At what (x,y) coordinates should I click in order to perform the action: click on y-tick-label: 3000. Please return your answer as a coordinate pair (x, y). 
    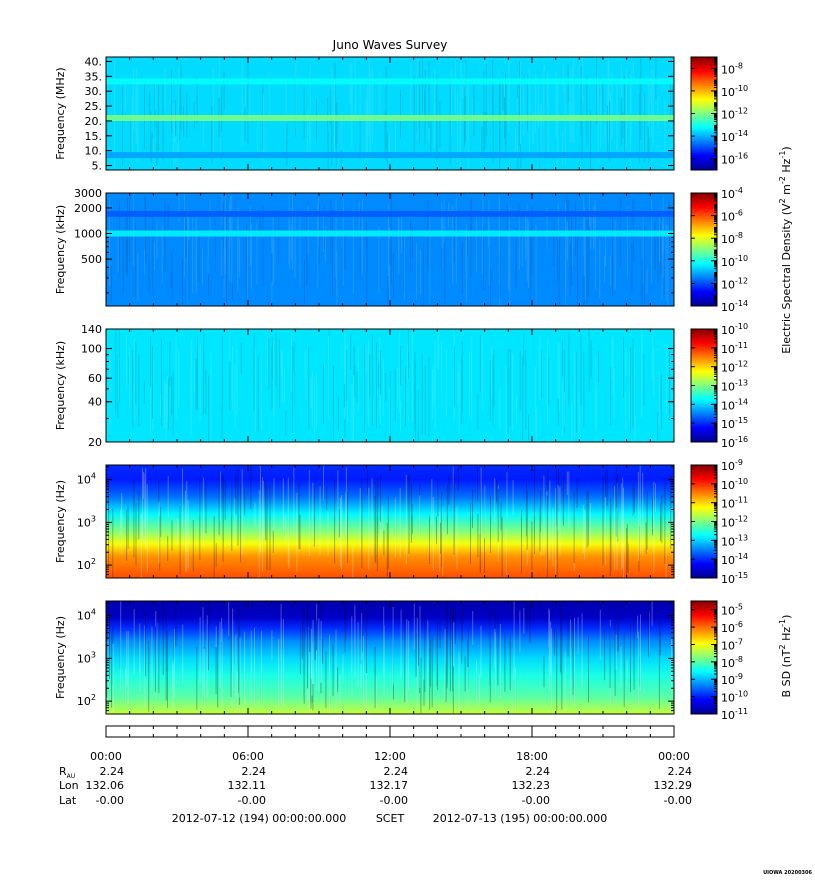
    Looking at the image, I should click on (88, 193).